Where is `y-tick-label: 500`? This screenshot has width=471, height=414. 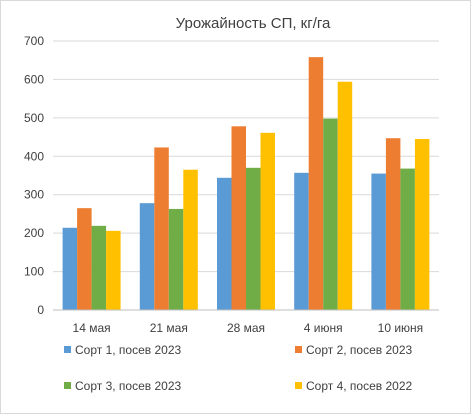
y-tick-label: 500 is located at coordinates (34, 118).